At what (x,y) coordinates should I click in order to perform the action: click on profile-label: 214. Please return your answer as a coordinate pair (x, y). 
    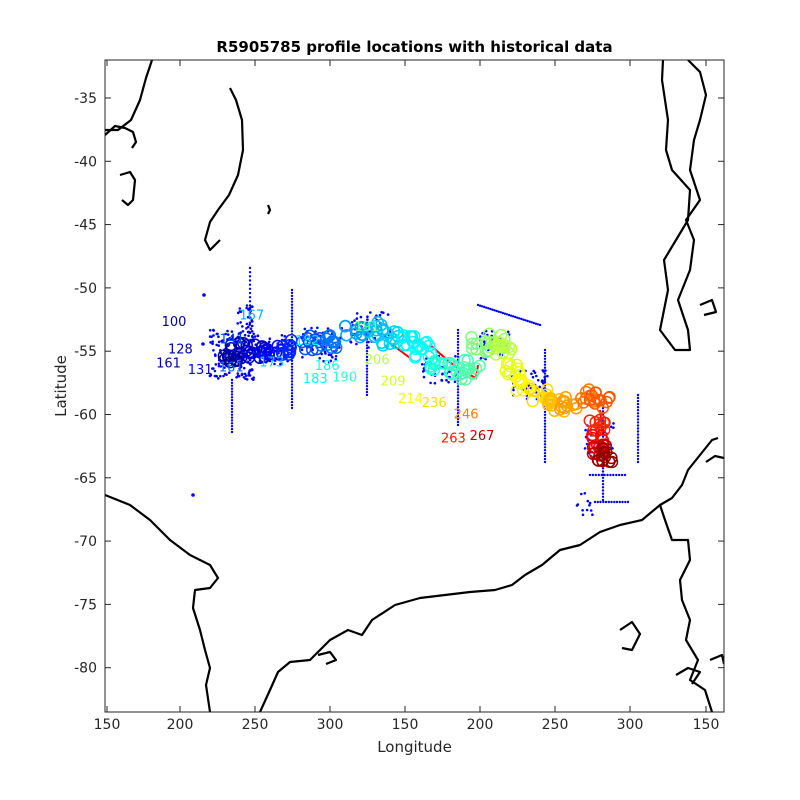
    Looking at the image, I should click on (410, 399).